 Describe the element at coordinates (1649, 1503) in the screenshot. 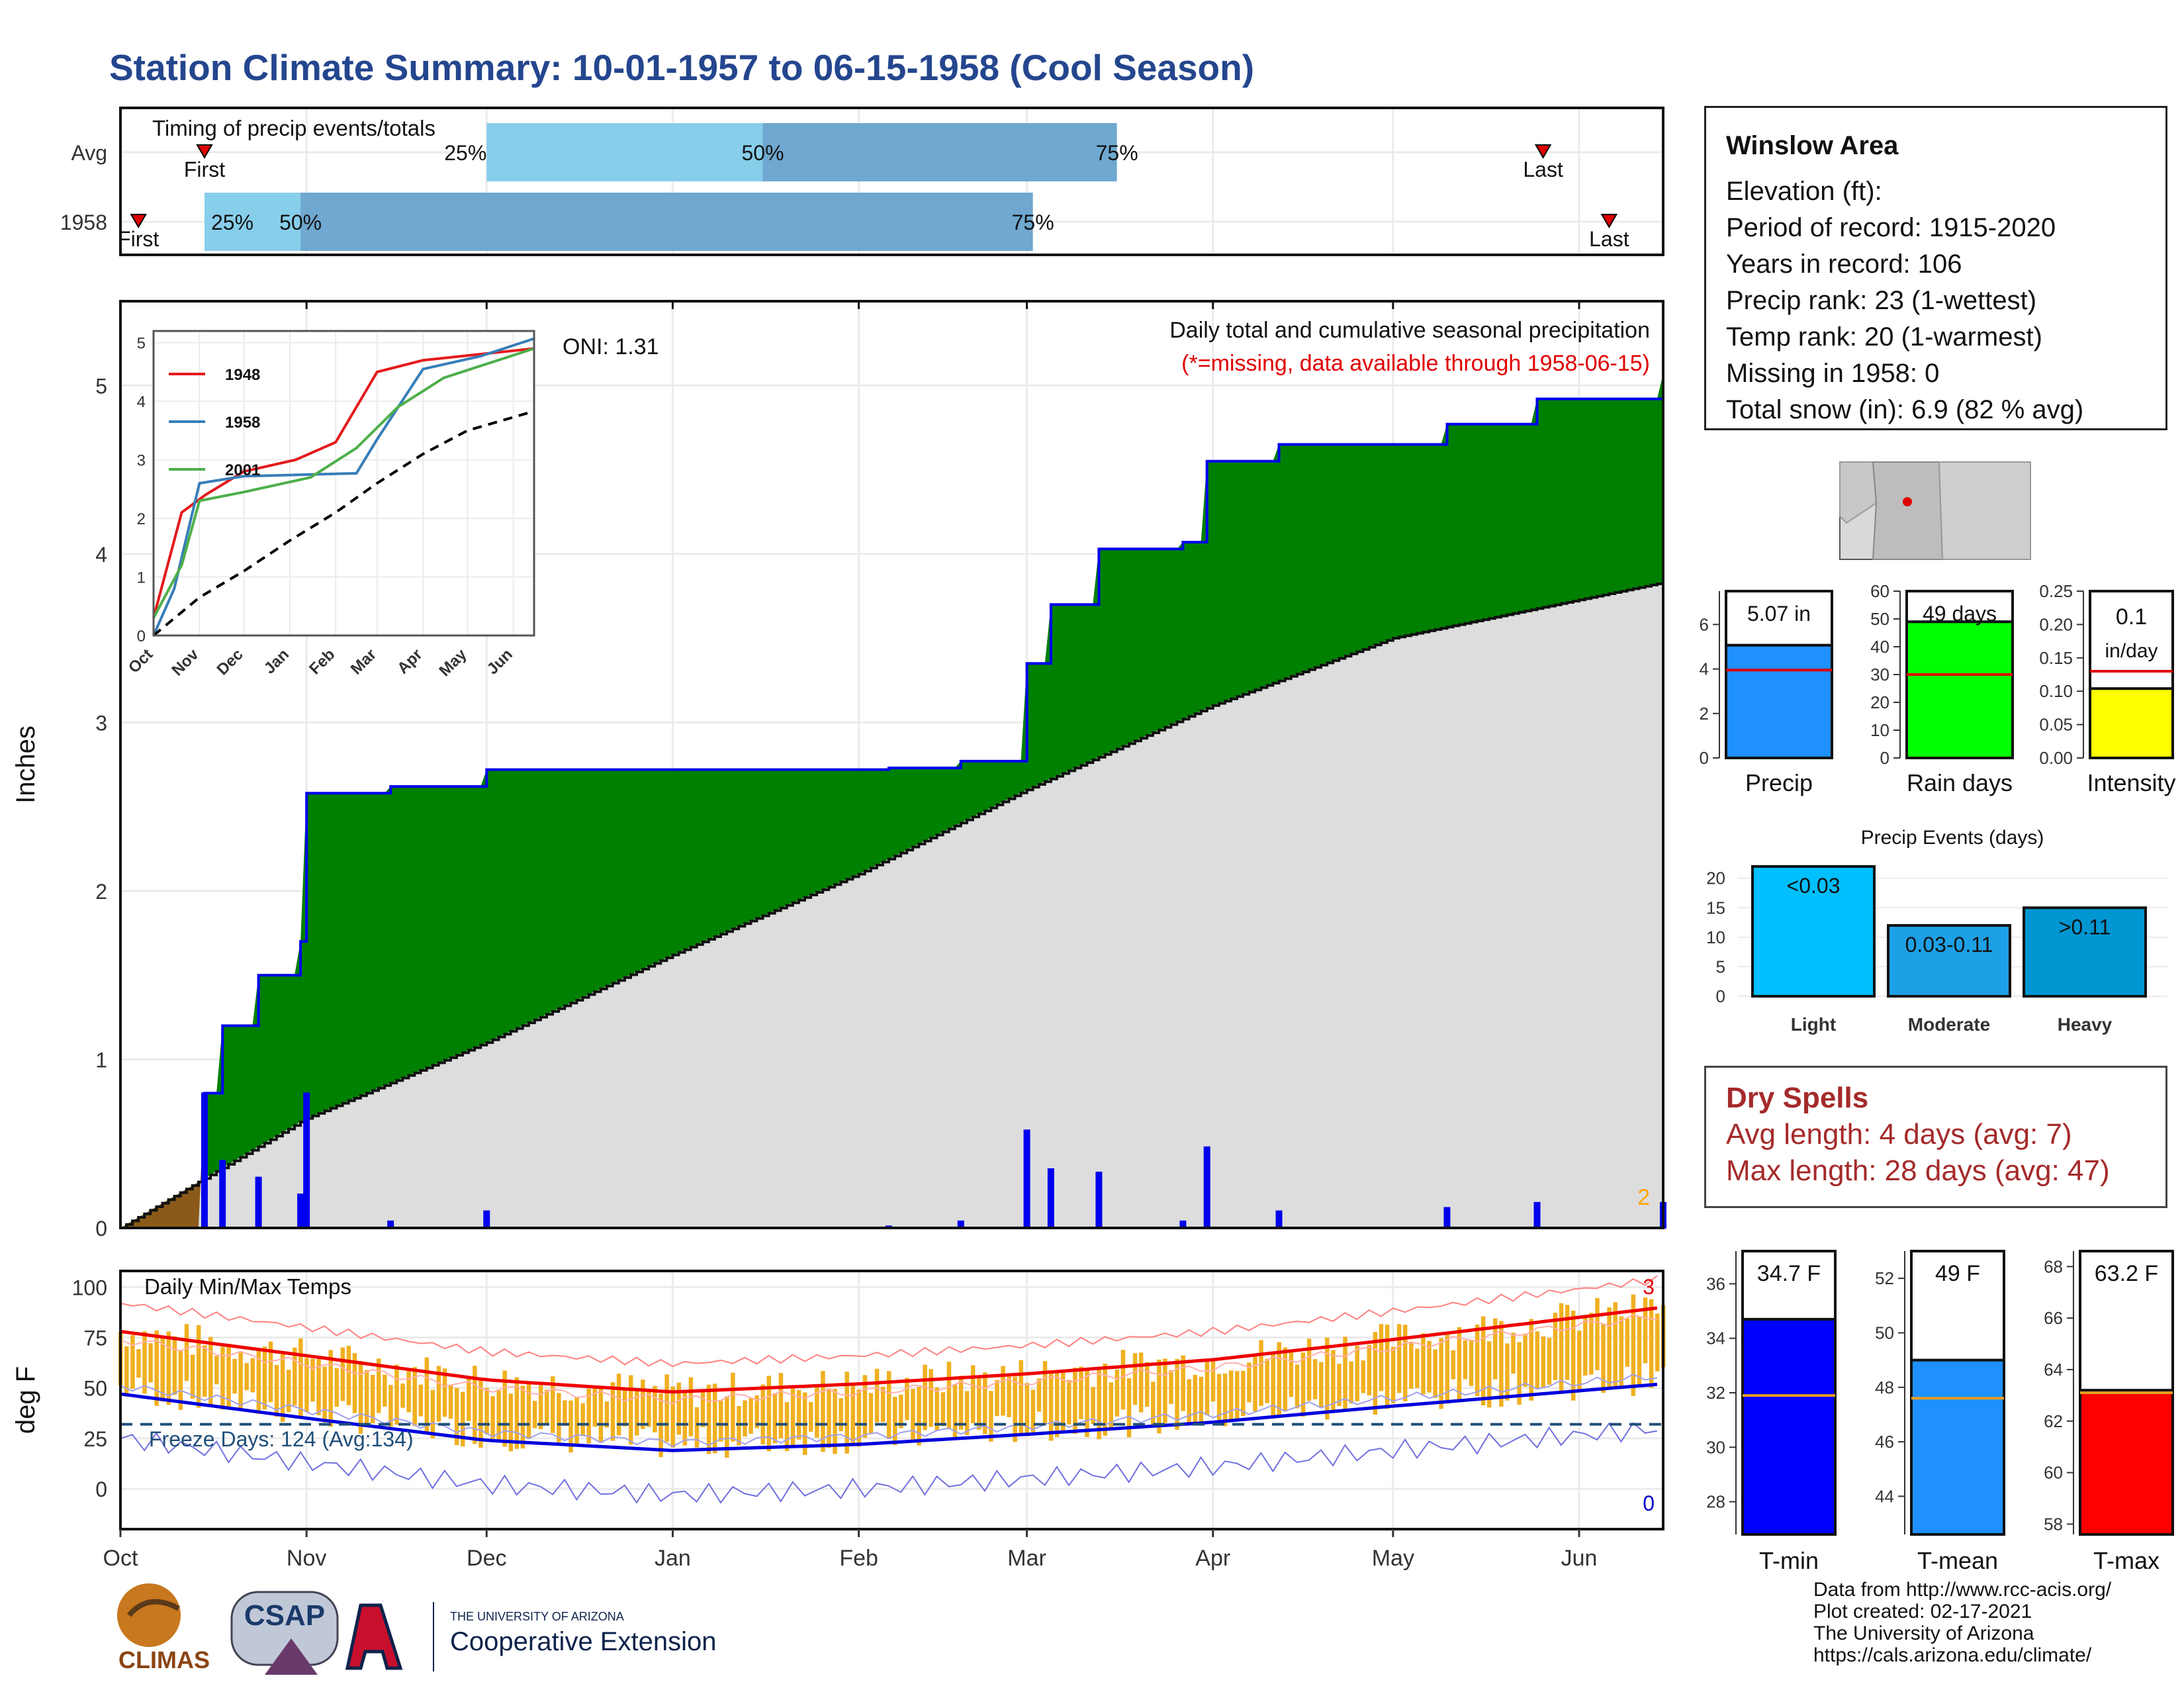

I see `cold-days-count: 0` at that location.